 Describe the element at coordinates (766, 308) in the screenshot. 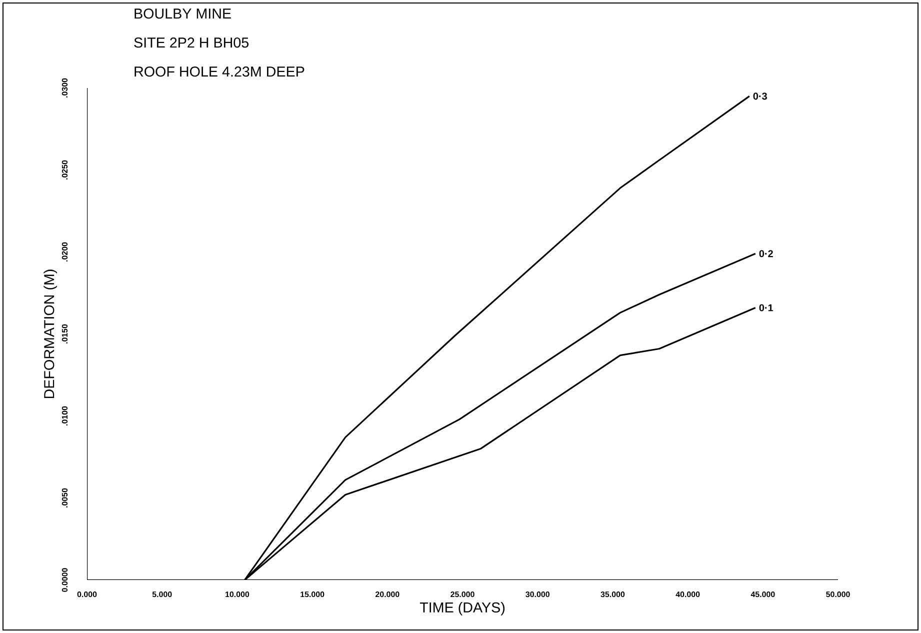

I see `series-label: 0·1` at that location.